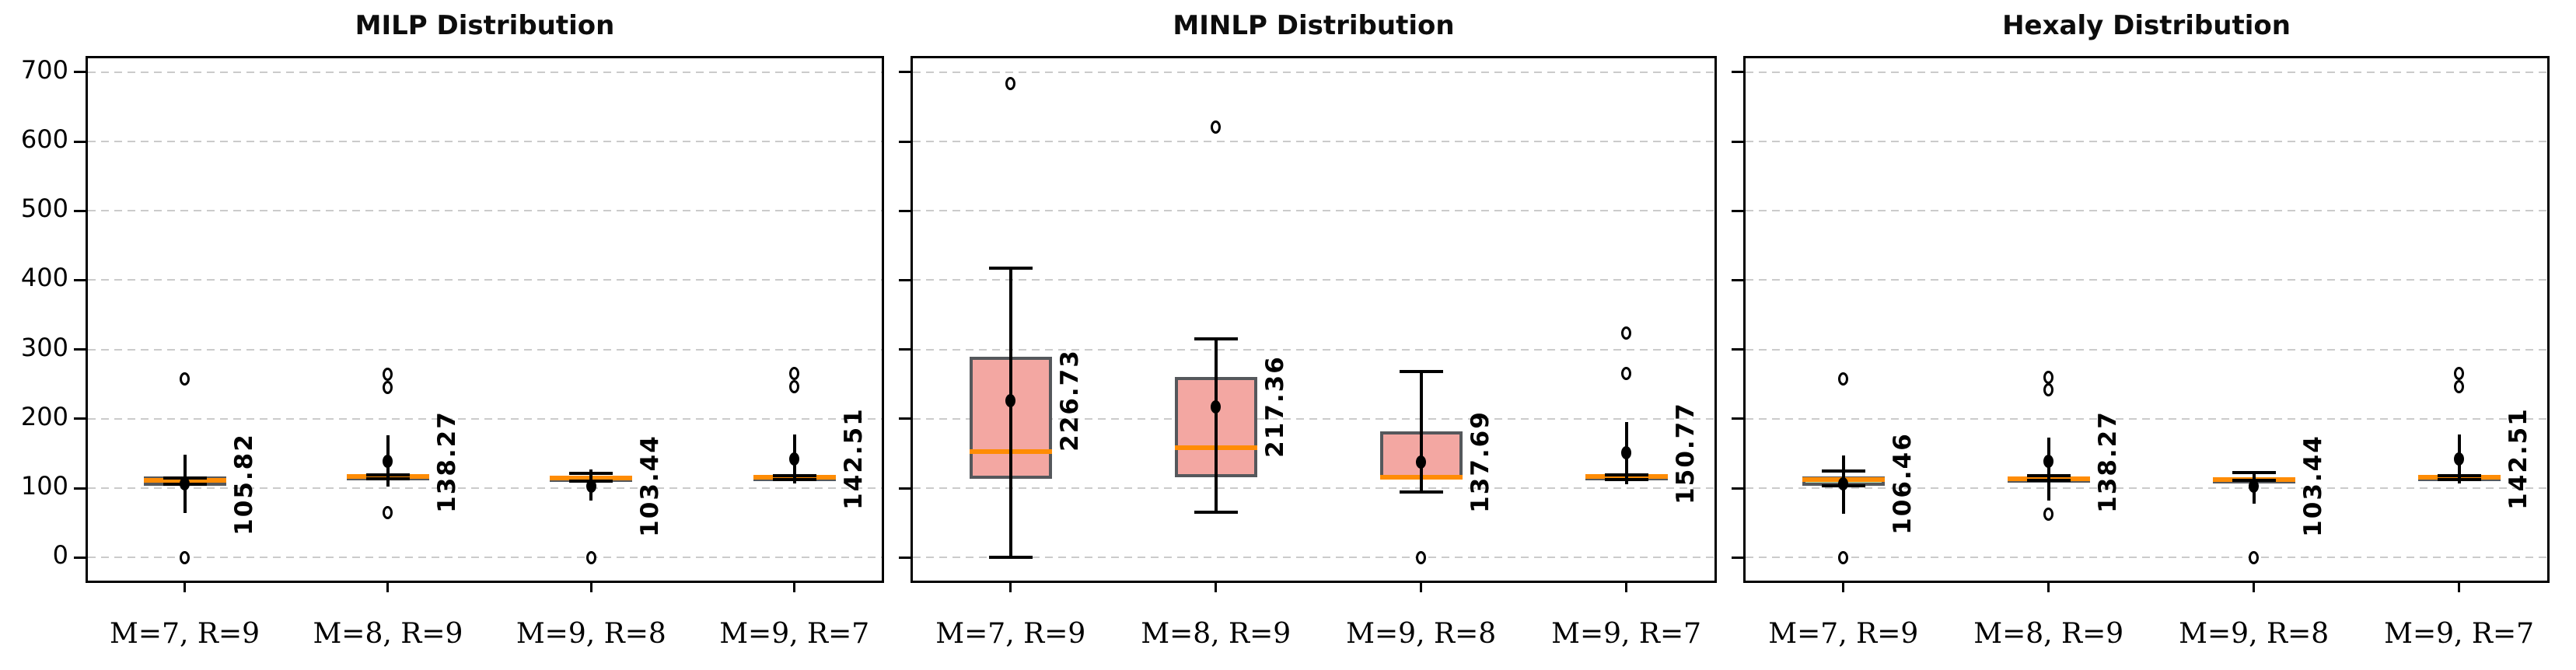 This screenshot has height=670, width=2576. Describe the element at coordinates (2107, 461) in the screenshot. I see `mean-annotation: 138.27` at that location.